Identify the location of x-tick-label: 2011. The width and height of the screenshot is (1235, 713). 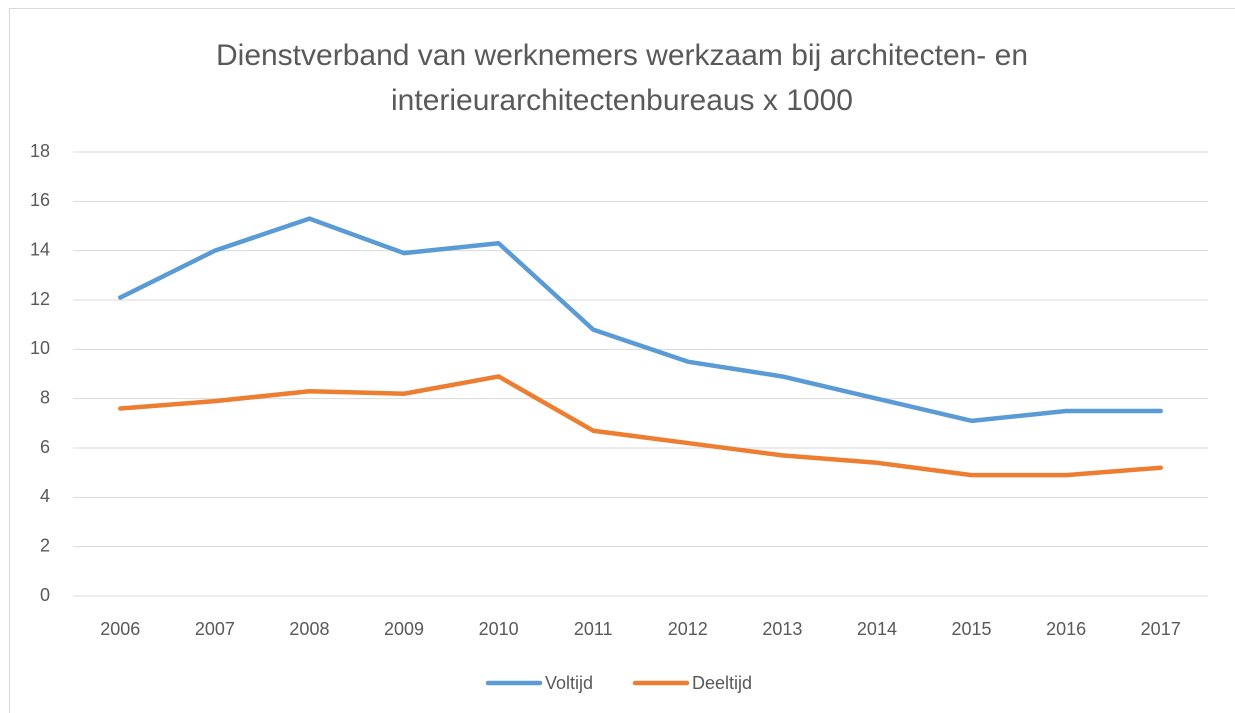
(593, 629).